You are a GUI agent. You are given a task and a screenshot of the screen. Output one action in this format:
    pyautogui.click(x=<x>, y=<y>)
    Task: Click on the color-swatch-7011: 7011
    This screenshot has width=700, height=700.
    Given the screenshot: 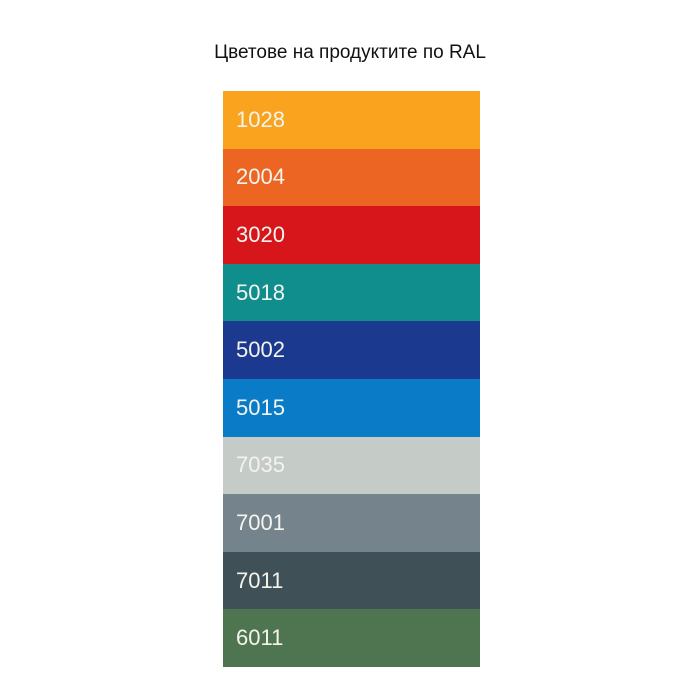 What is the action you would take?
    pyautogui.click(x=351, y=580)
    